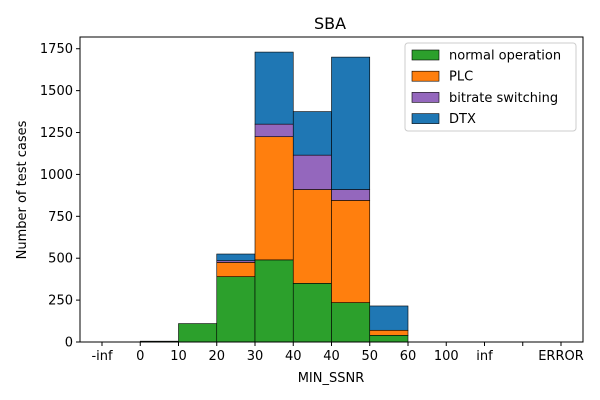 This screenshot has height=400, width=600. What do you see at coordinates (425, 55) in the screenshot?
I see `legend-swatch-normal-operation` at bounding box center [425, 55].